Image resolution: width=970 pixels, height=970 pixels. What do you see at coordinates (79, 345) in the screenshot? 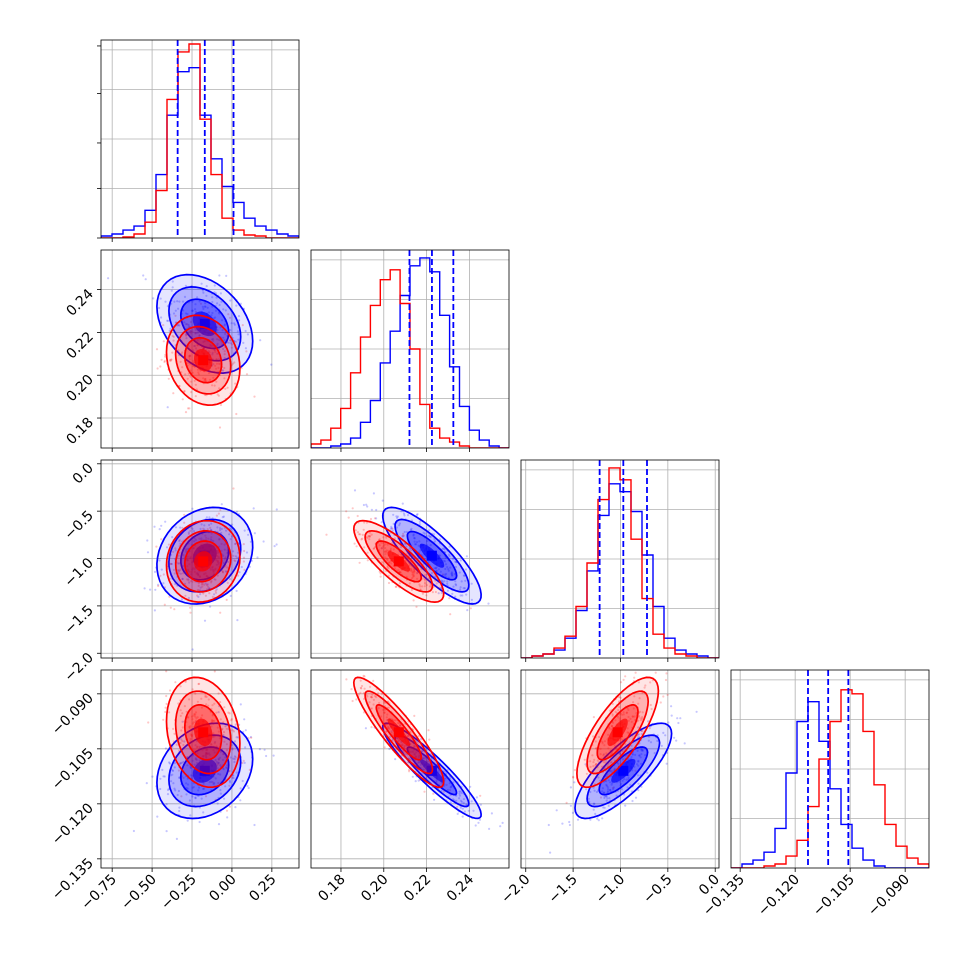
I see `y-tick-label: 0.22` at bounding box center [79, 345].